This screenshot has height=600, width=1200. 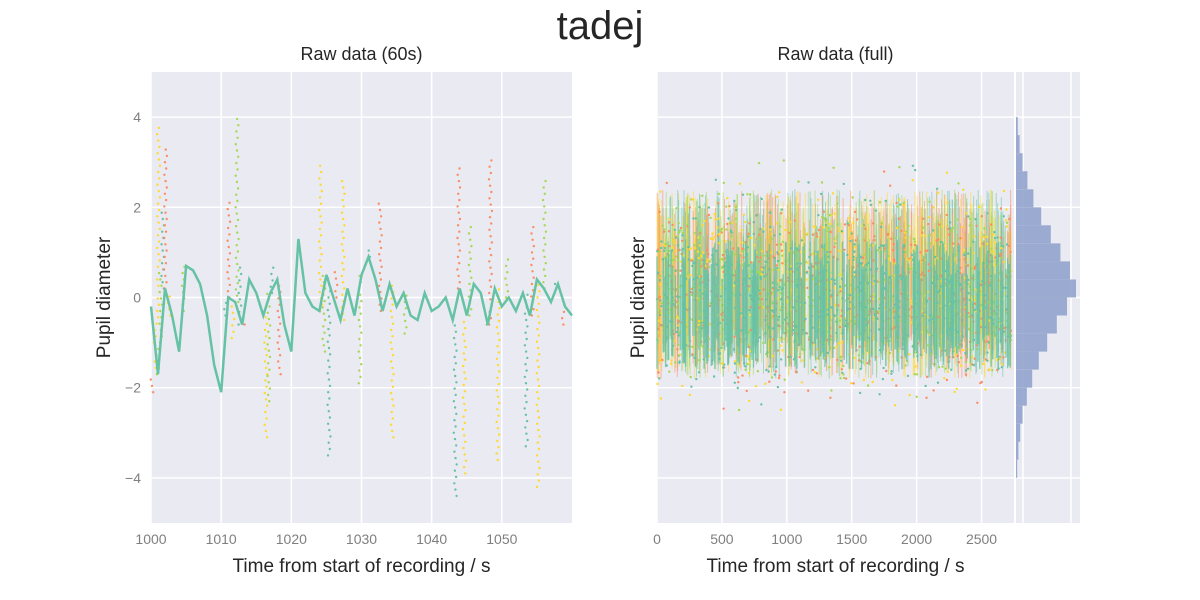 What do you see at coordinates (361, 315) in the screenshot?
I see `series-line` at bounding box center [361, 315].